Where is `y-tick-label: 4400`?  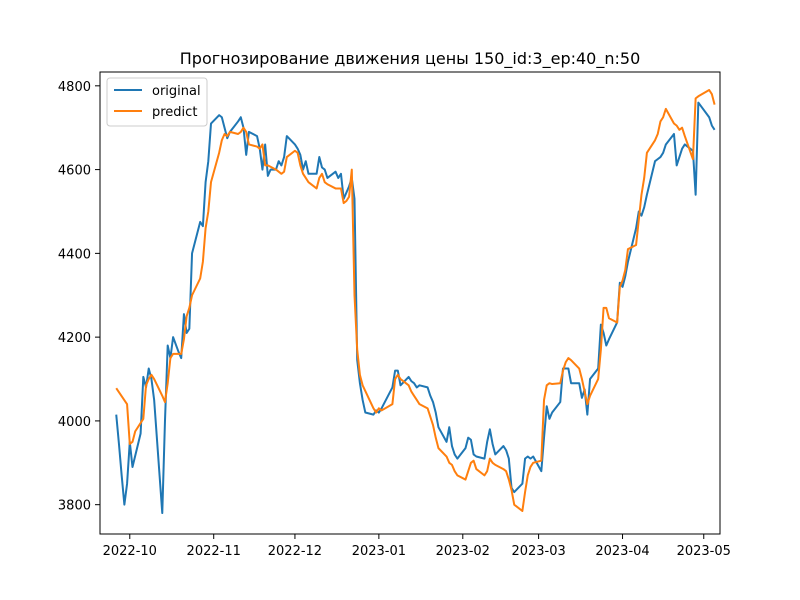
y-tick-label: 4400 is located at coordinates (74, 254).